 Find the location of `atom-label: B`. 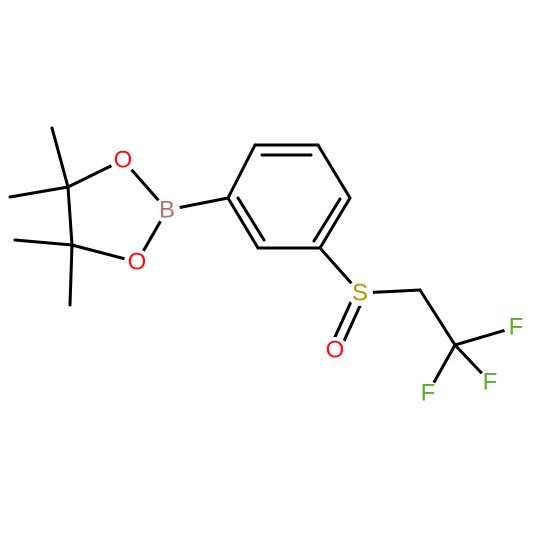

atom-label: B is located at coordinates (167, 210).